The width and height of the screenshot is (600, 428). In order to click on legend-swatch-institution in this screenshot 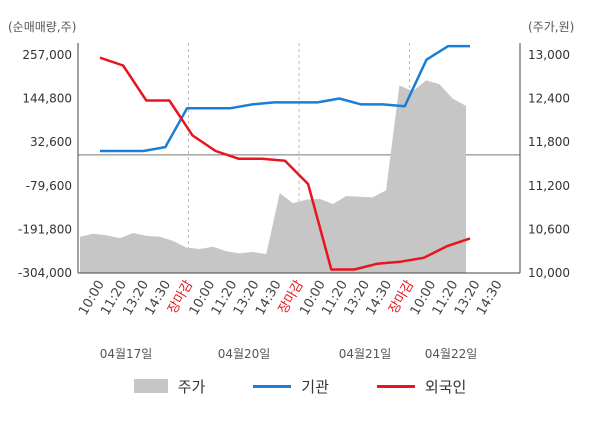, I will do `click(272, 386)`.